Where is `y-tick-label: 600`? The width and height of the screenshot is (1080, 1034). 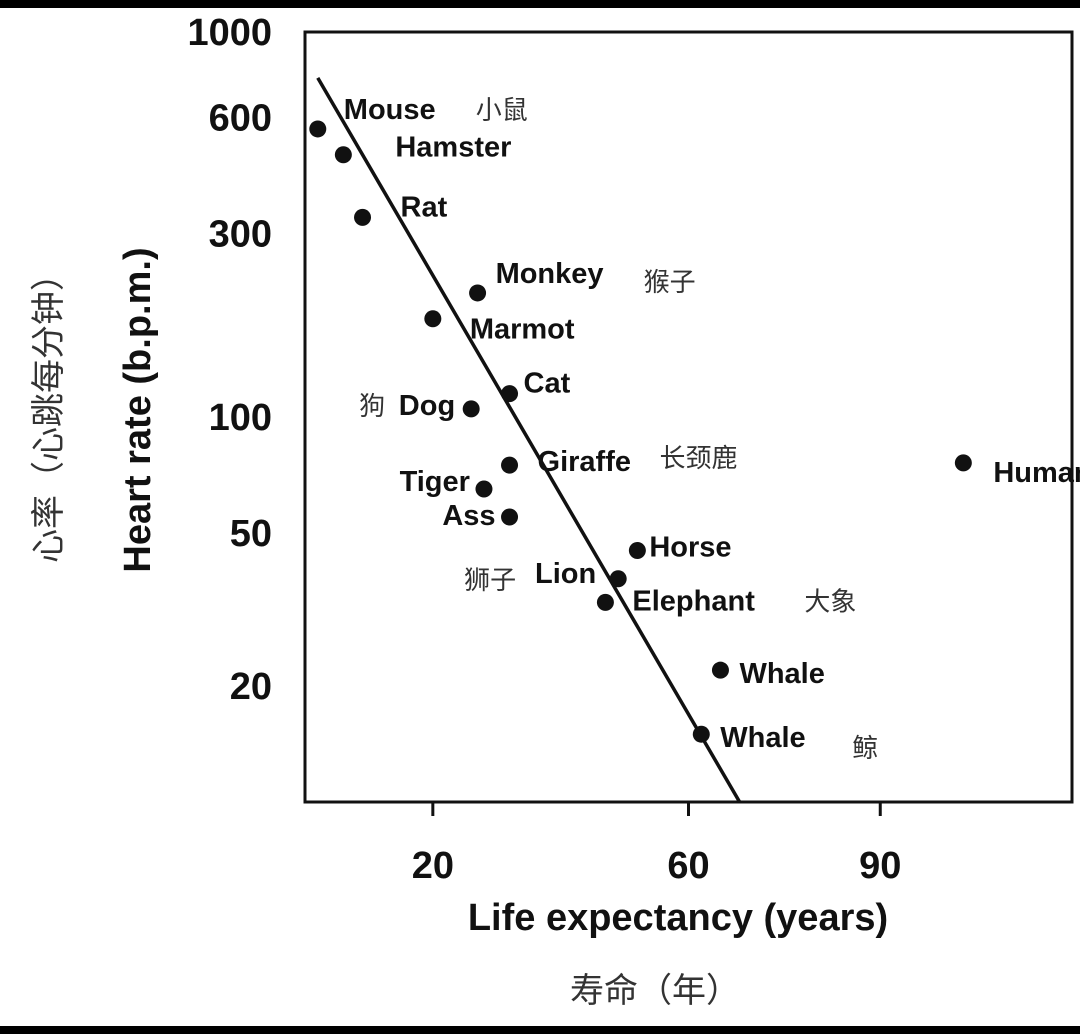
y-tick-label: 600 is located at coordinates (240, 118).